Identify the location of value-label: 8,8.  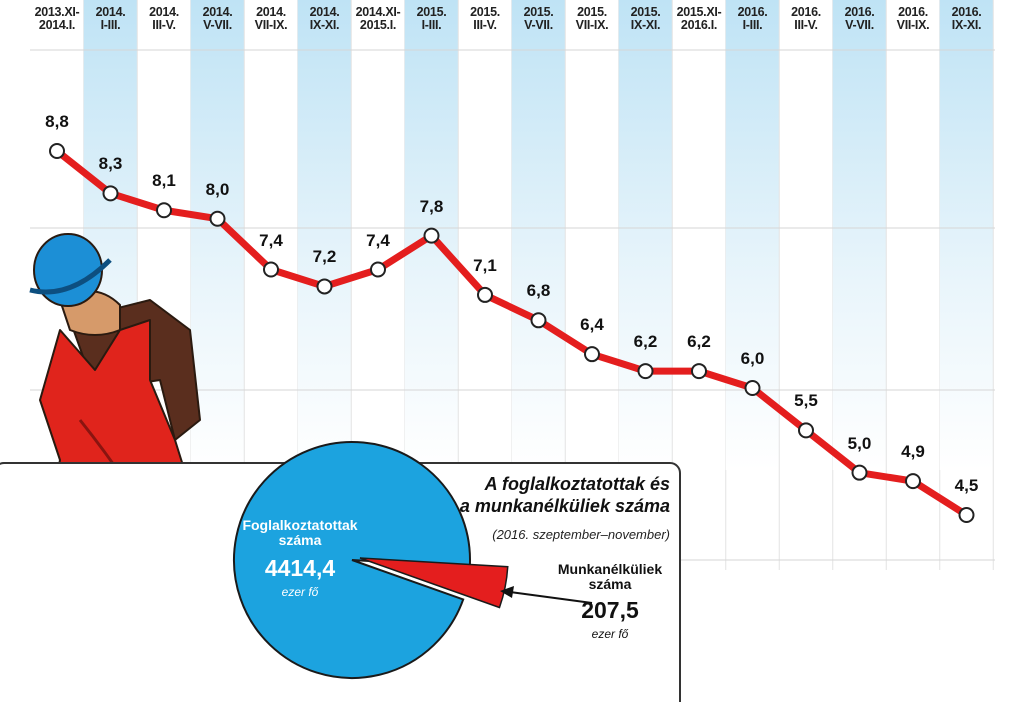
(57, 121).